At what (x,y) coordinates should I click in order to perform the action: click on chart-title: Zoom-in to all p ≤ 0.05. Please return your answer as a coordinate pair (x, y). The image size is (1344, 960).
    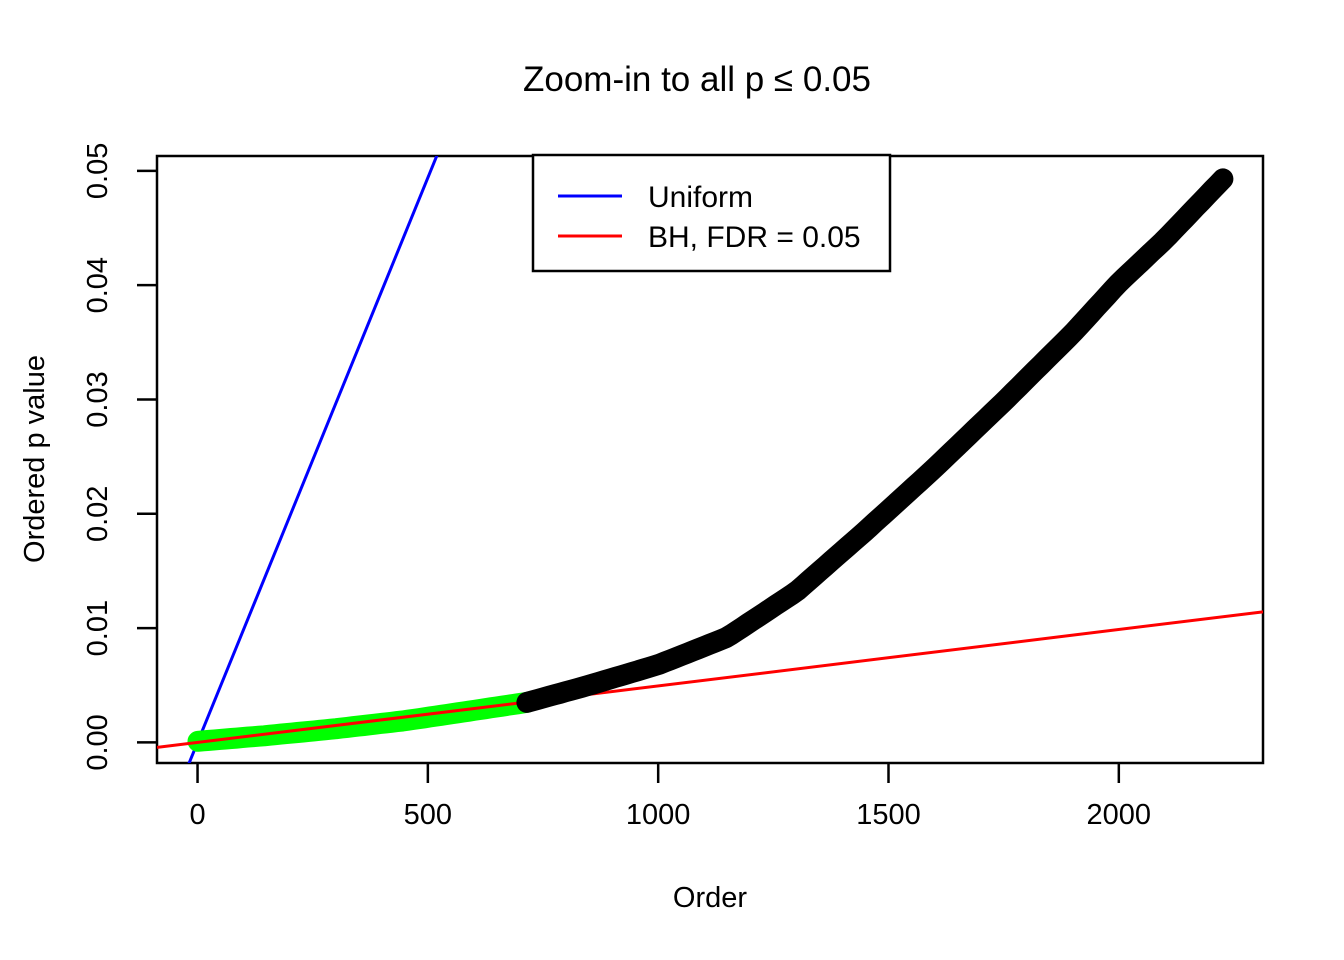
    Looking at the image, I should click on (697, 79).